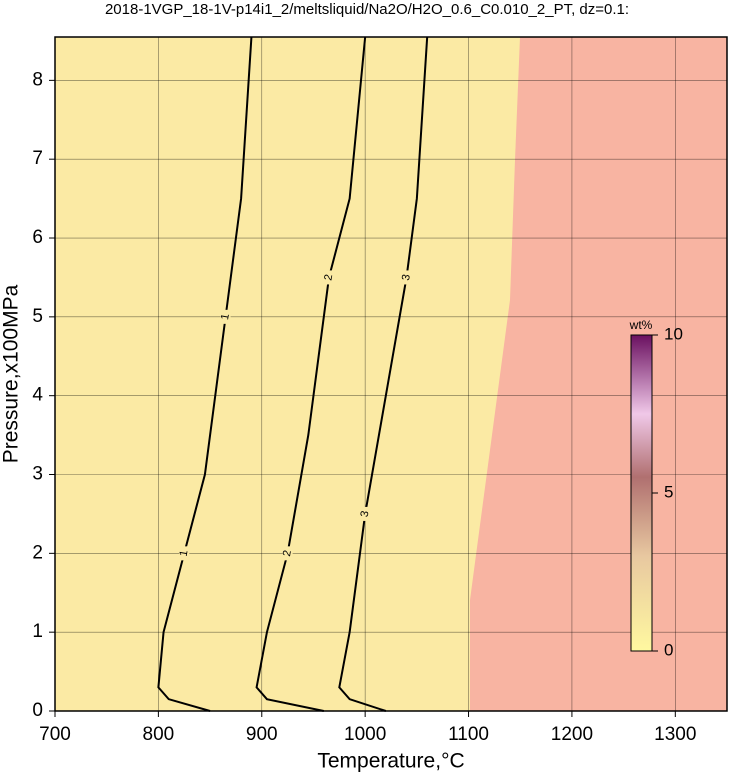 The image size is (734, 781). Describe the element at coordinates (37, 316) in the screenshot. I see `y-tick-label: 5` at that location.